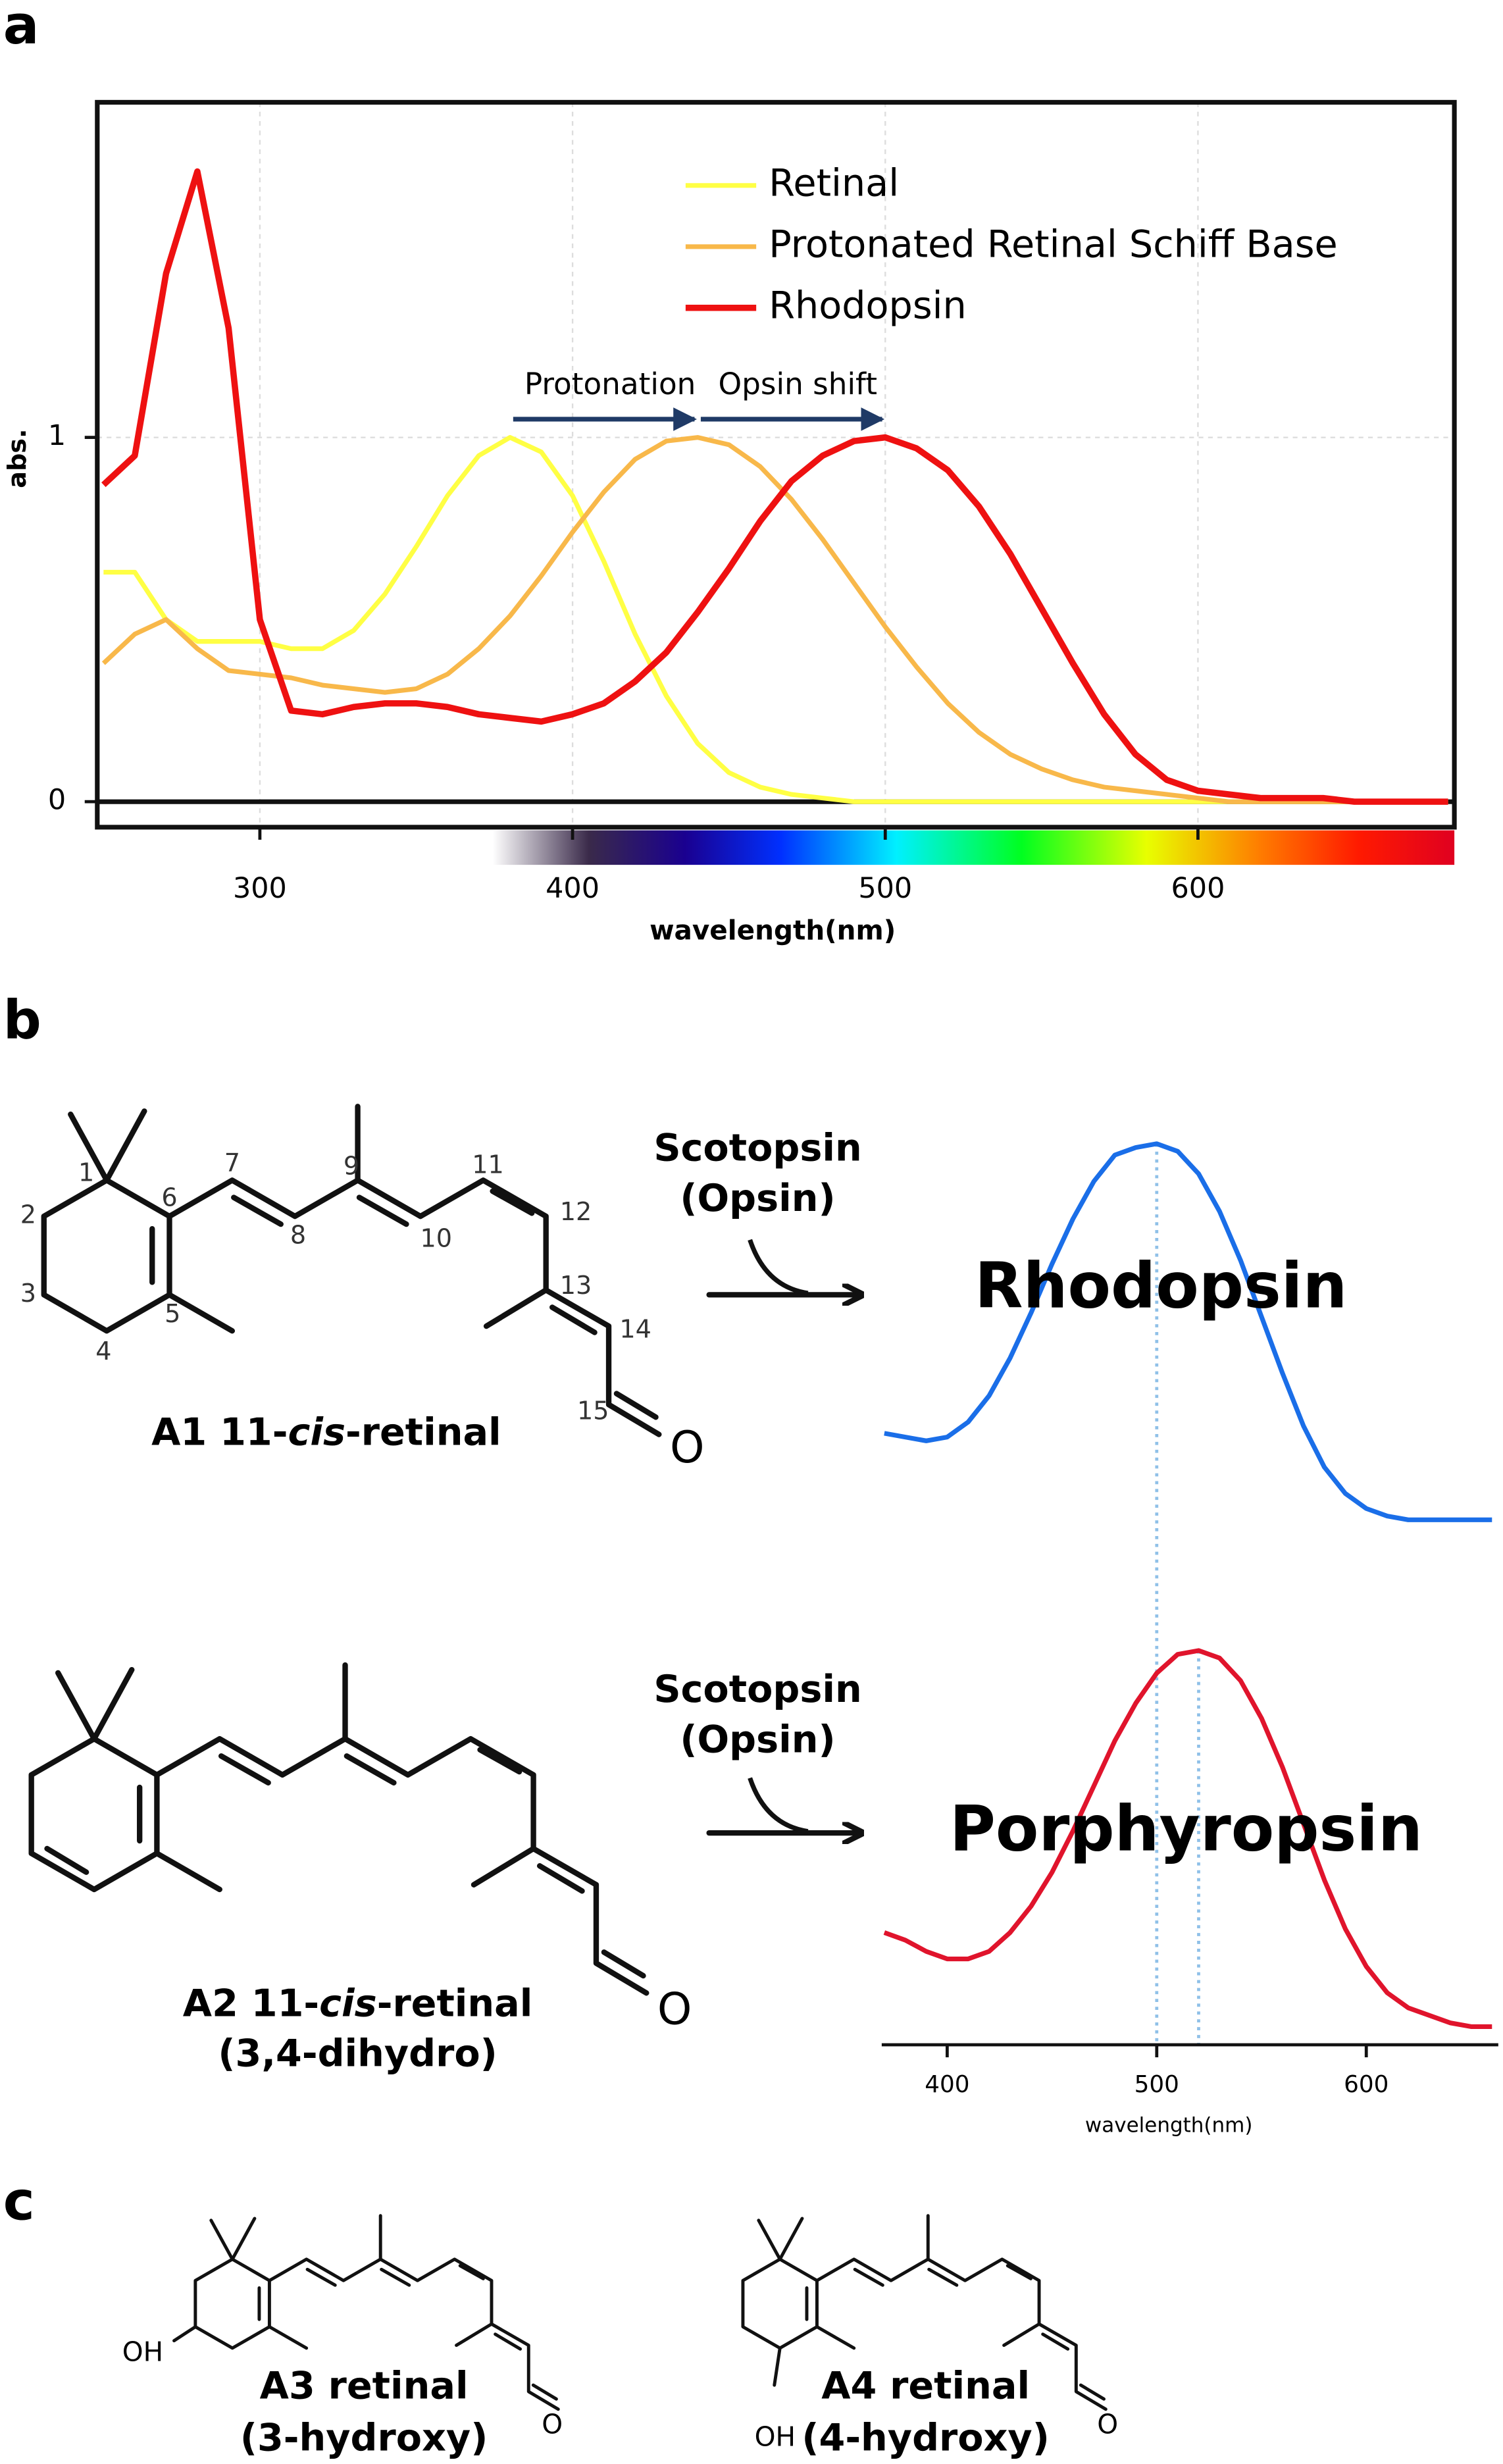  Describe the element at coordinates (17, 458) in the screenshot. I see `y-axis-label: abs.` at that location.